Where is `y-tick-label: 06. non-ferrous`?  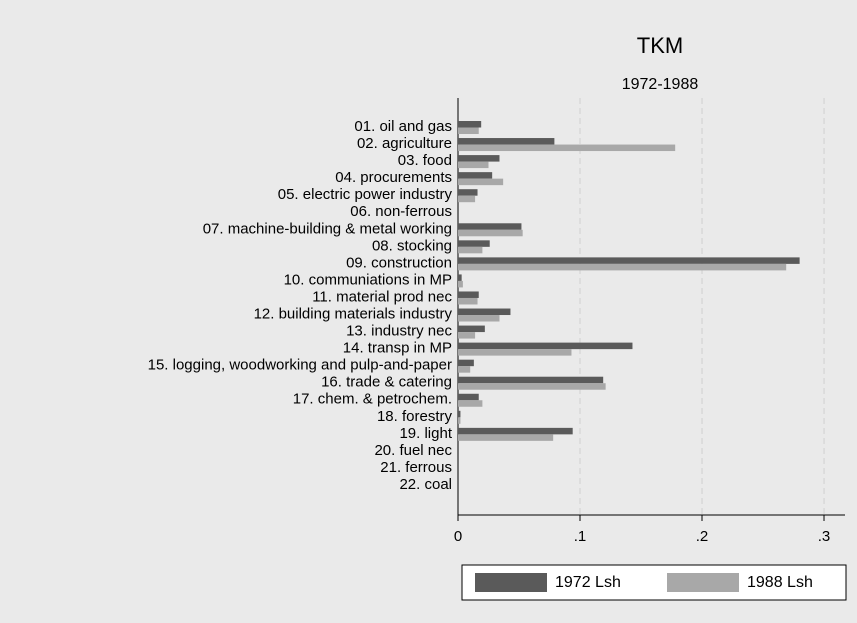
y-tick-label: 06. non-ferrous is located at coordinates (401, 211).